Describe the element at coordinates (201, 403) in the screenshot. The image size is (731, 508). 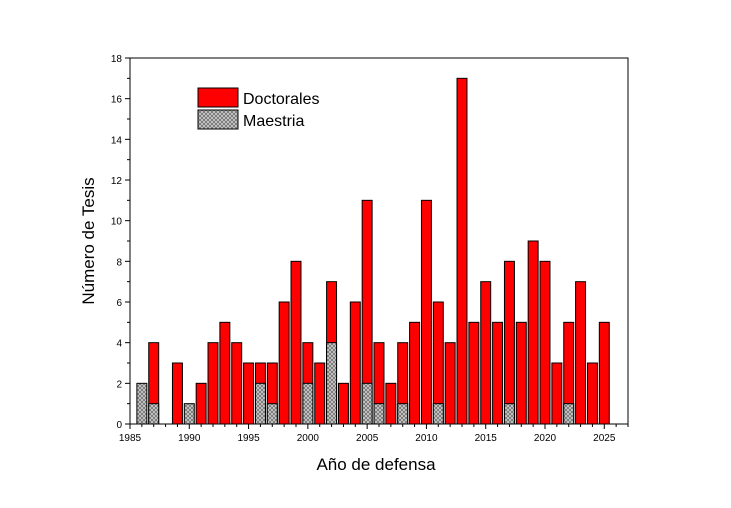
I see `bar-doctorales-1991` at that location.